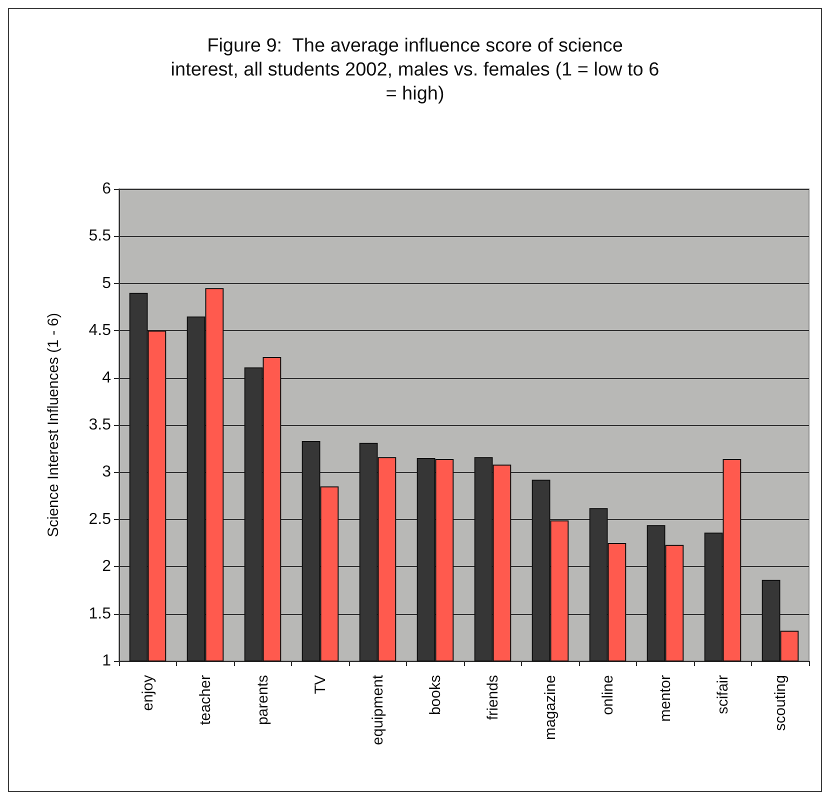  Describe the element at coordinates (723, 694) in the screenshot. I see `x-tick-label: scifair` at that location.